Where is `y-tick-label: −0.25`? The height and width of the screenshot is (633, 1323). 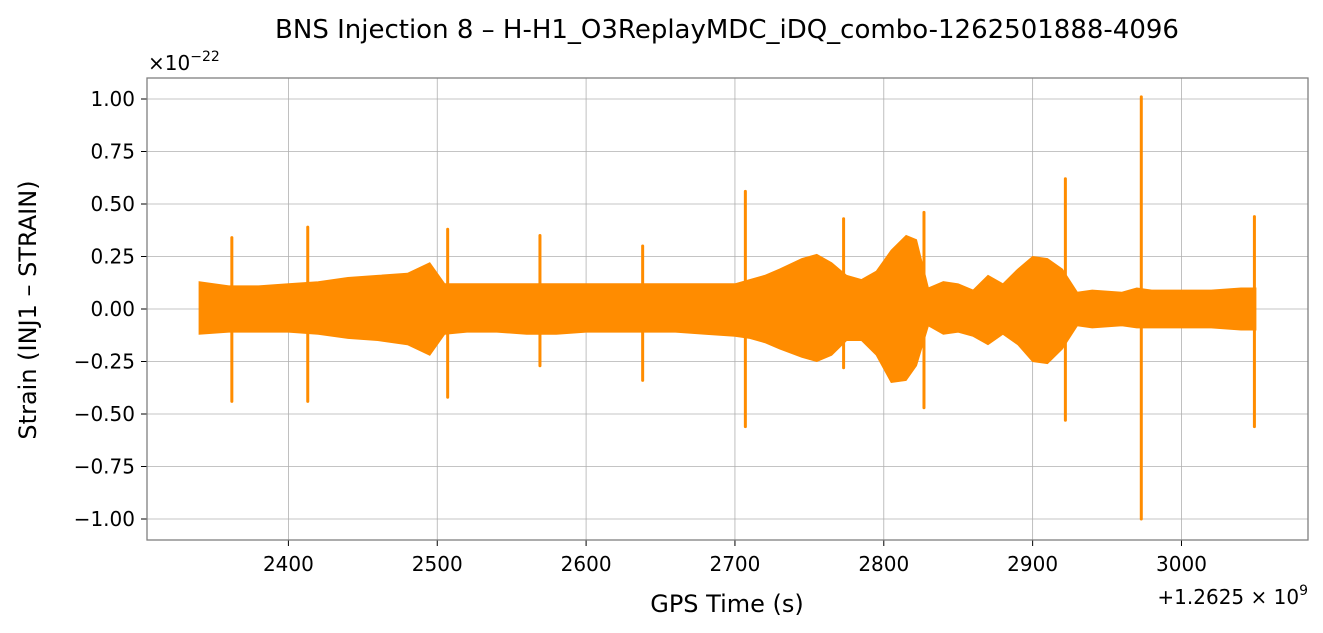
y-tick-label: −0.25 is located at coordinates (104, 362).